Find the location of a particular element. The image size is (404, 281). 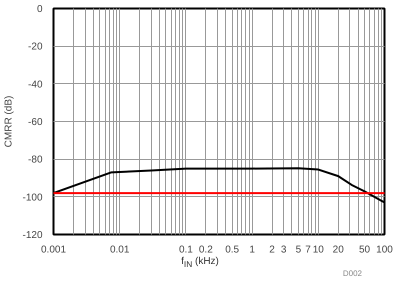

y-tick-label: -100 is located at coordinates (32, 198).